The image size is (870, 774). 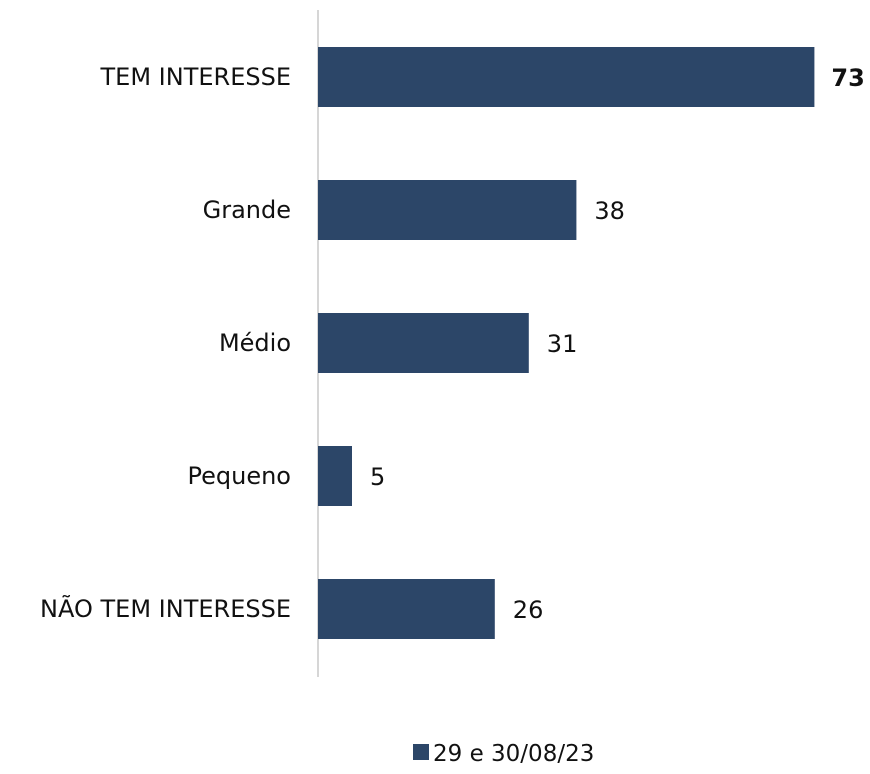 I want to click on legend: 29 e 30/08/23, so click(x=503, y=754).